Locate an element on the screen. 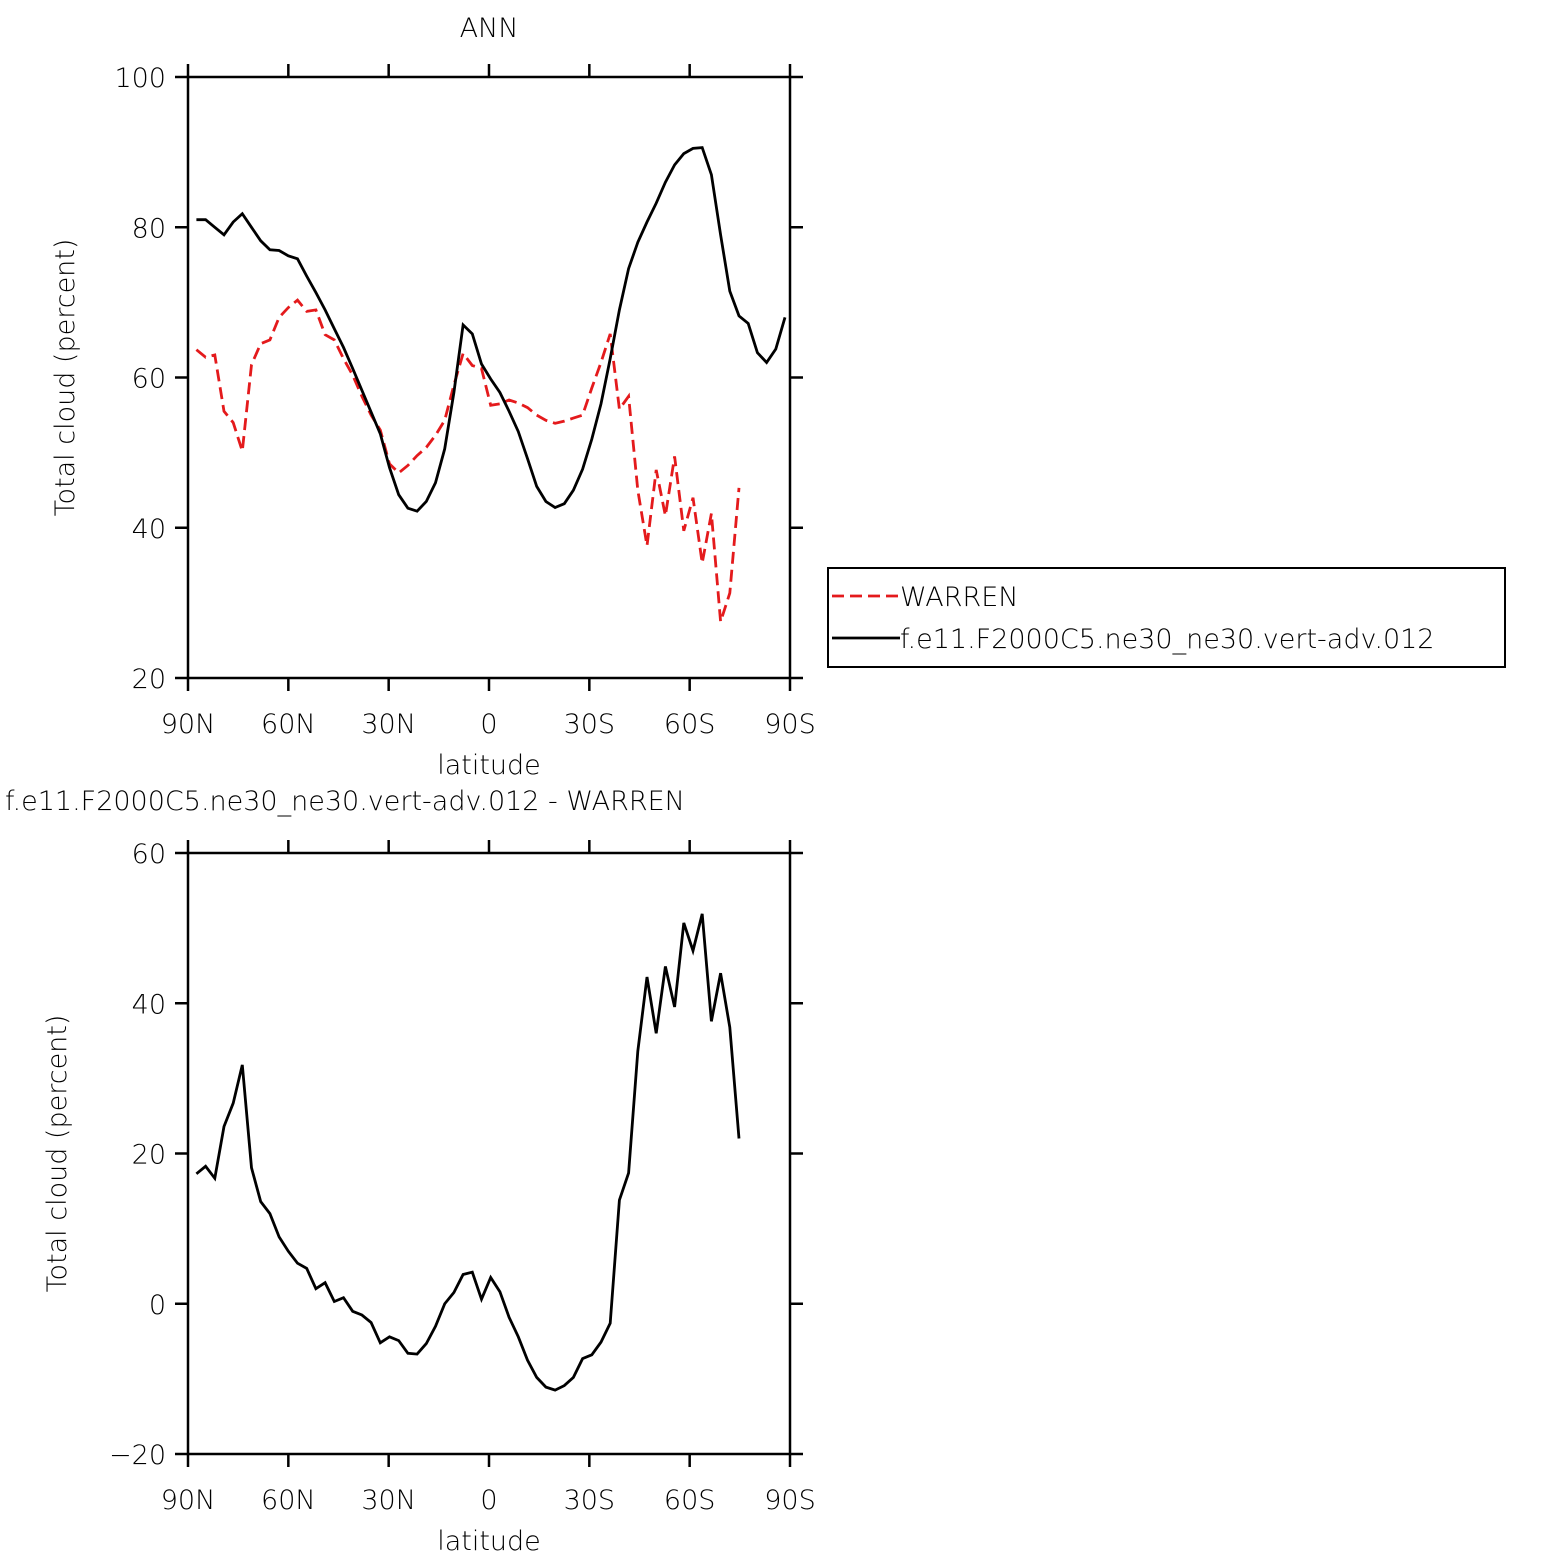 This screenshot has width=1566, height=1567. y-tick-label: −20 is located at coordinates (137, 1455).